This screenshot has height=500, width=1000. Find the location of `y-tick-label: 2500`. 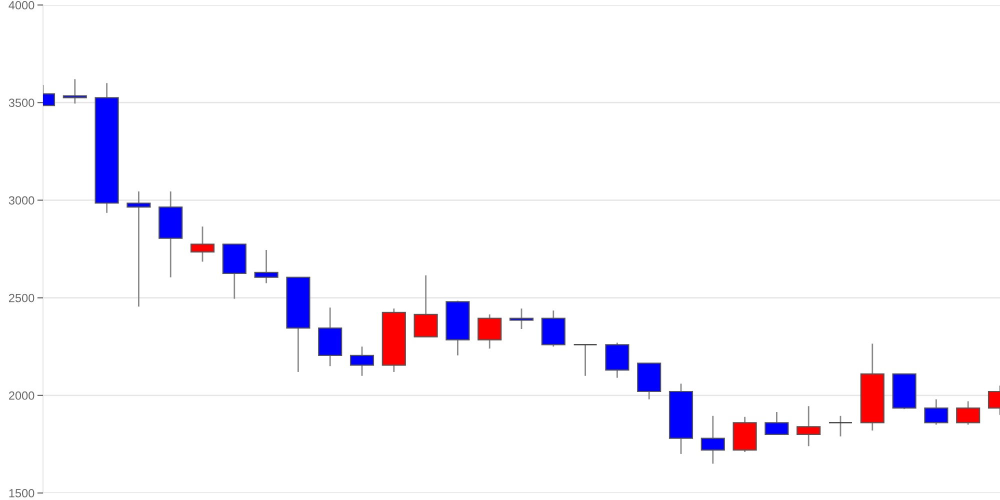

y-tick-label: 2500 is located at coordinates (21, 298).